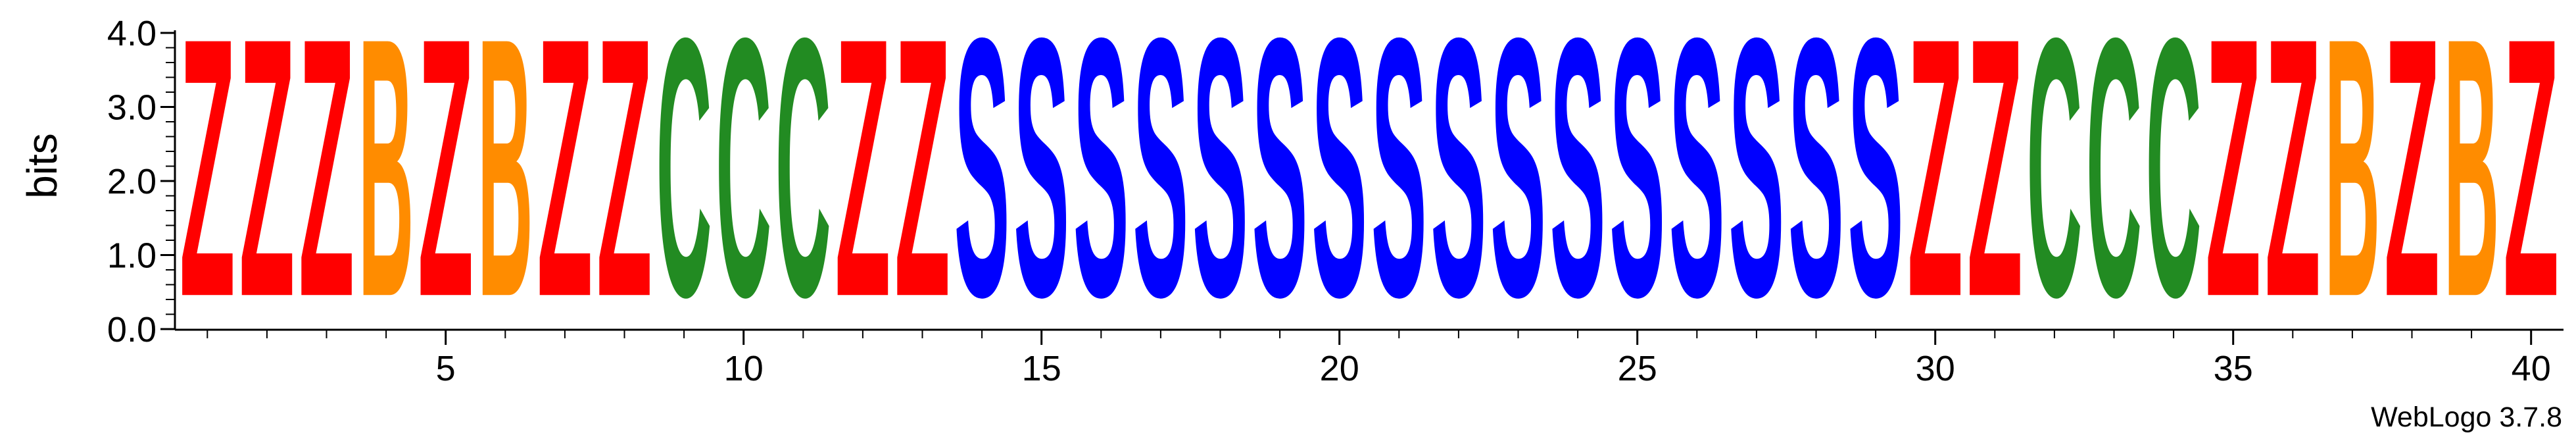 The height and width of the screenshot is (439, 2576). I want to click on logo-glyph-s-pos-19: S, so click(1280, 187).